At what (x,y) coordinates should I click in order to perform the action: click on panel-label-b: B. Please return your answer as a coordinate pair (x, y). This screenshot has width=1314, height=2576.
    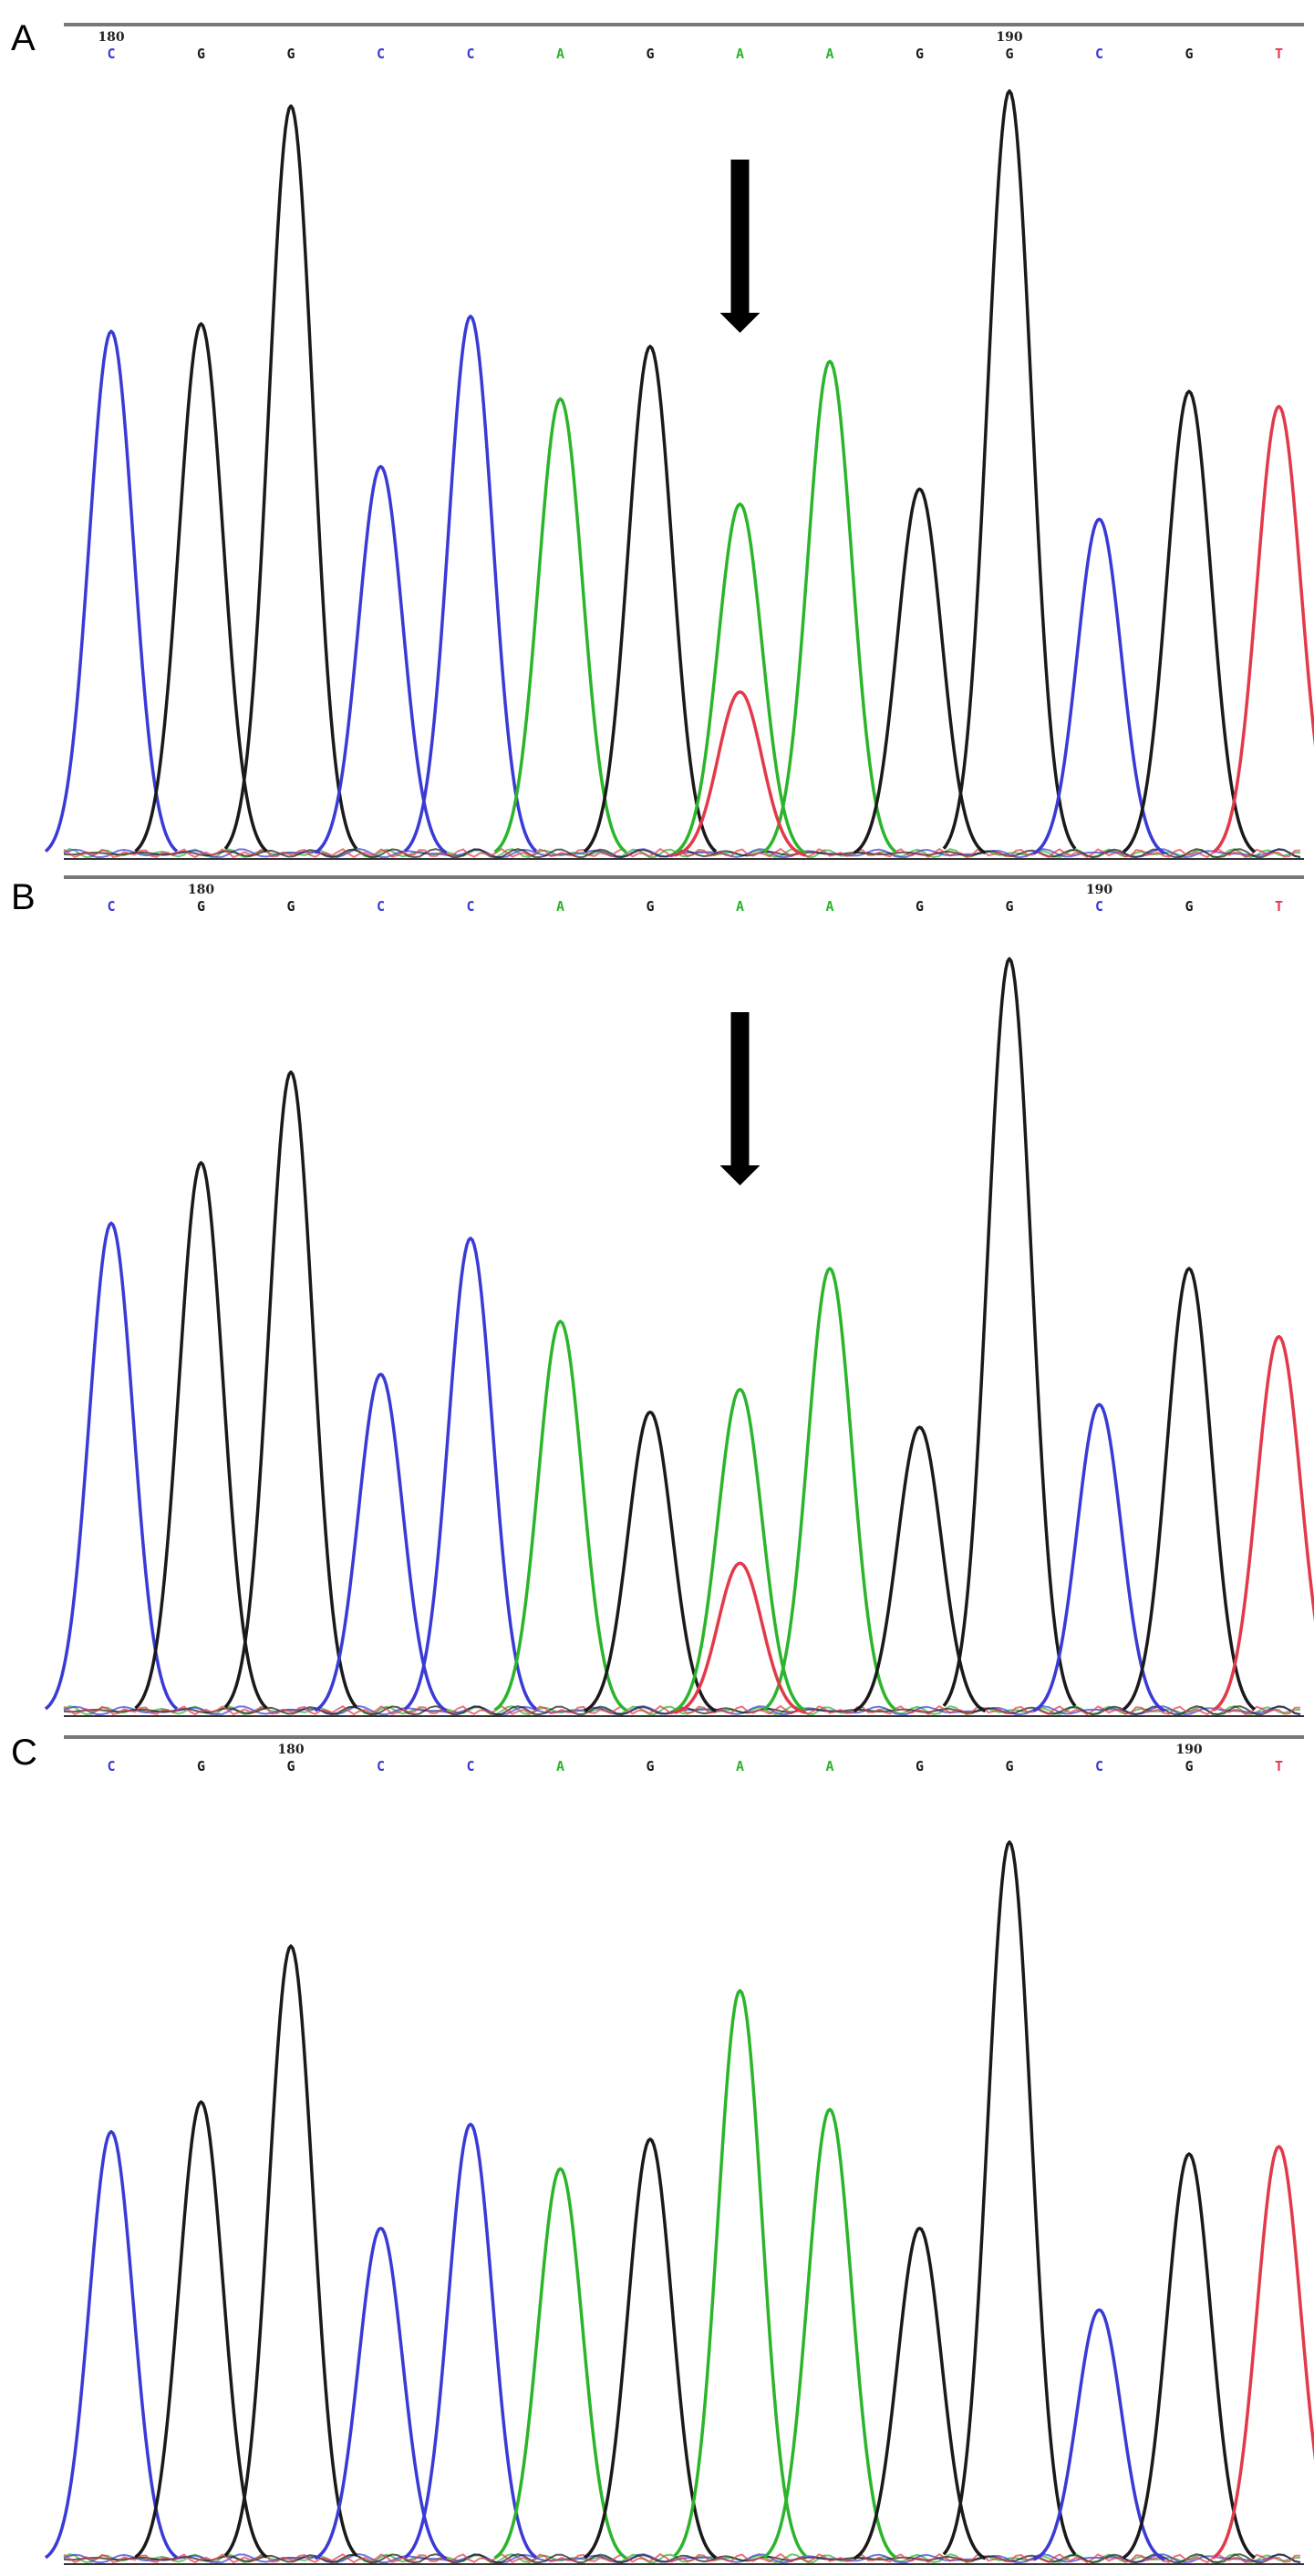
    Looking at the image, I should click on (23, 897).